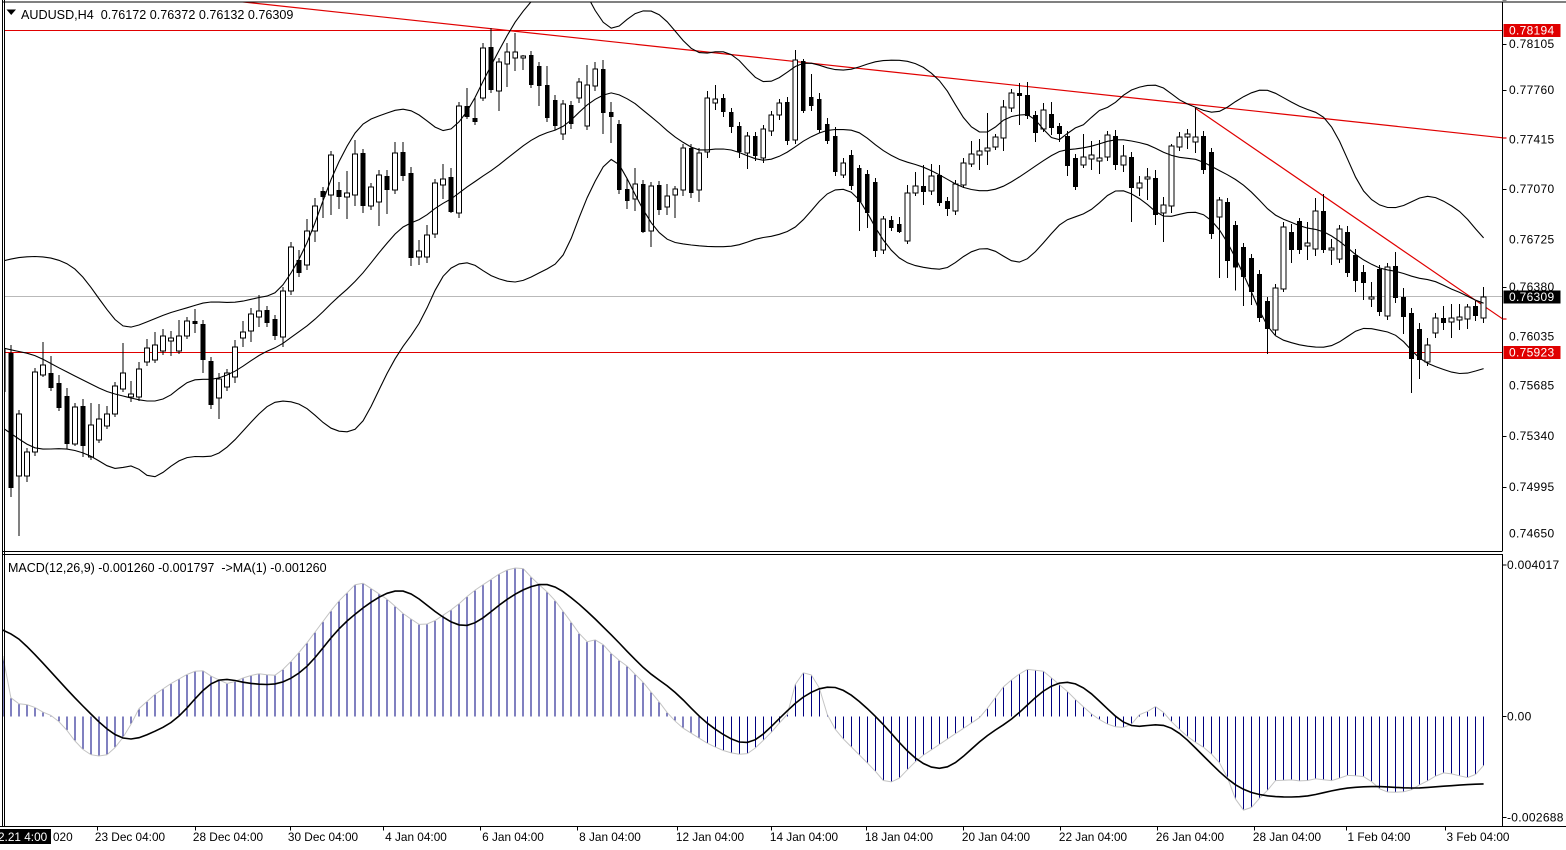 The width and height of the screenshot is (1566, 850). Describe the element at coordinates (1532, 189) in the screenshot. I see `svg-text: 0.77070` at that location.